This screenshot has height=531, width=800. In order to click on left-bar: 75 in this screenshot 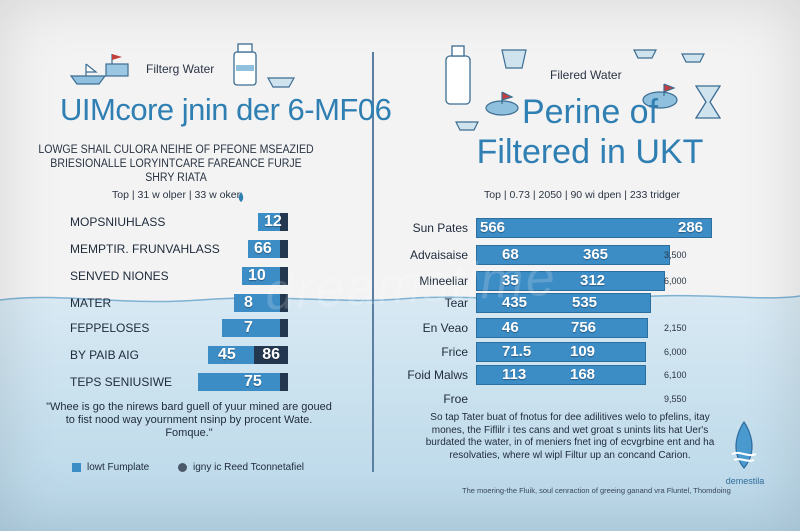, I will do `click(243, 382)`.